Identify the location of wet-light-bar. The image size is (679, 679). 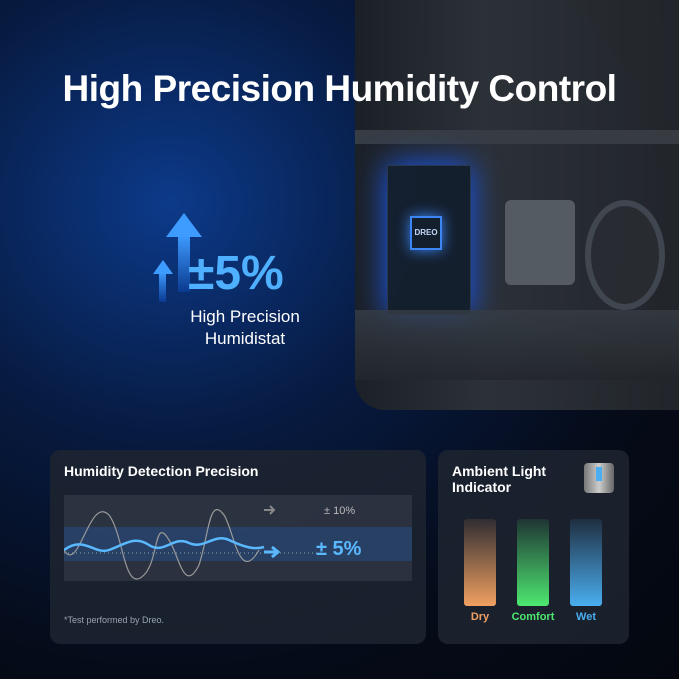
(586, 562).